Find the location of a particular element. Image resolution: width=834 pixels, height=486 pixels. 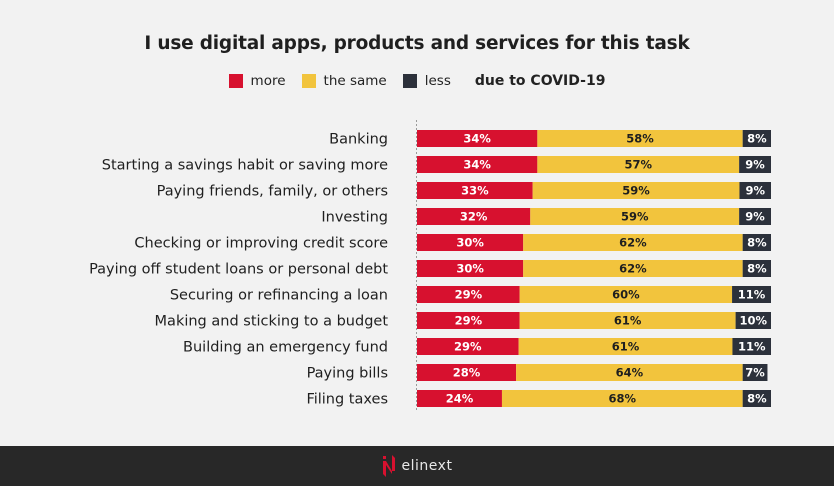

legend-swatch-less is located at coordinates (409, 81).